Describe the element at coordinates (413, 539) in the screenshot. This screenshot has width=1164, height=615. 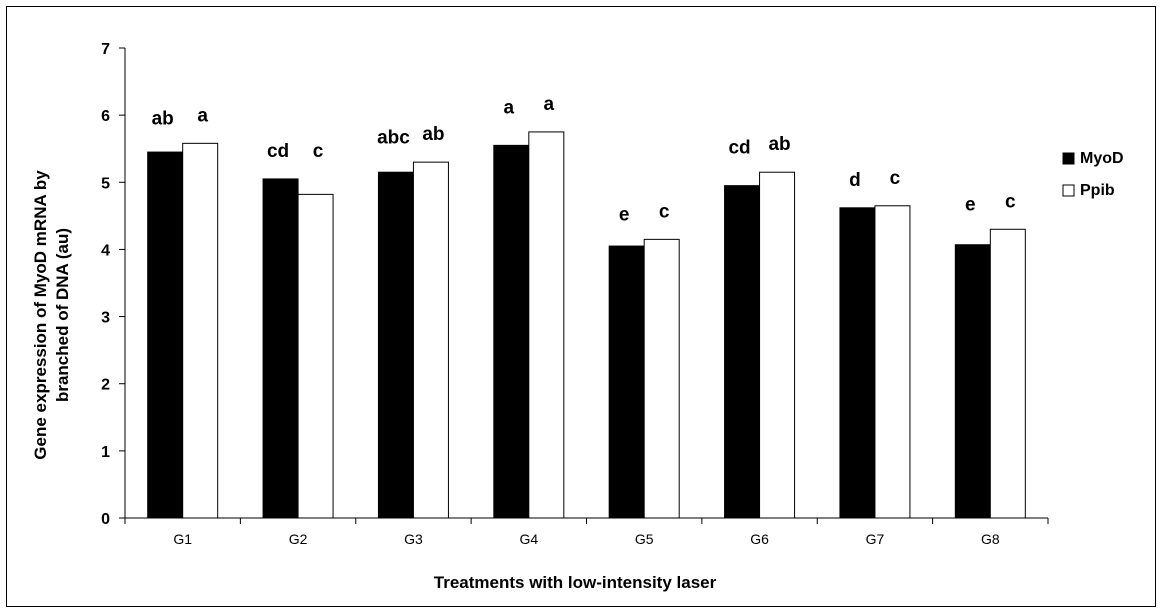
I see `x-tick-label: G3` at that location.